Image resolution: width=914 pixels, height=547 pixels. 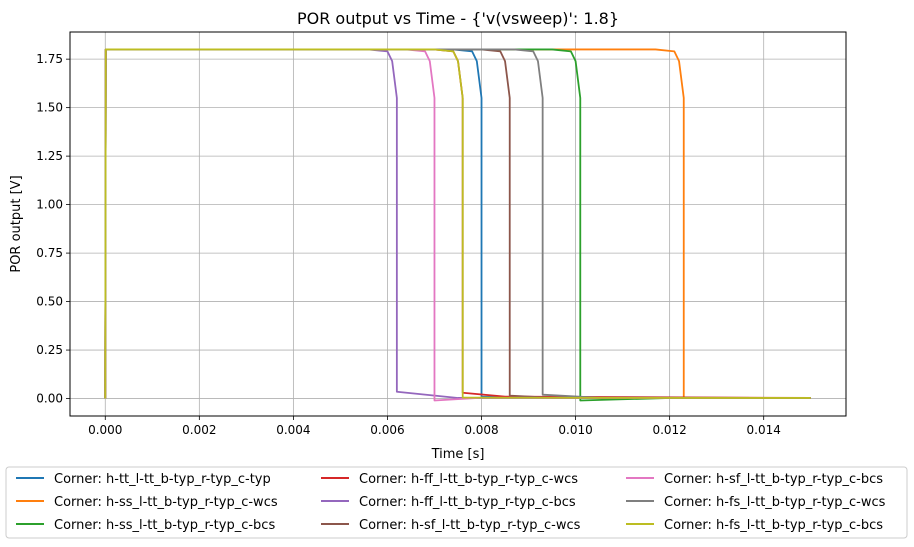 What do you see at coordinates (293, 430) in the screenshot?
I see `x-tick-label: 0.004` at bounding box center [293, 430].